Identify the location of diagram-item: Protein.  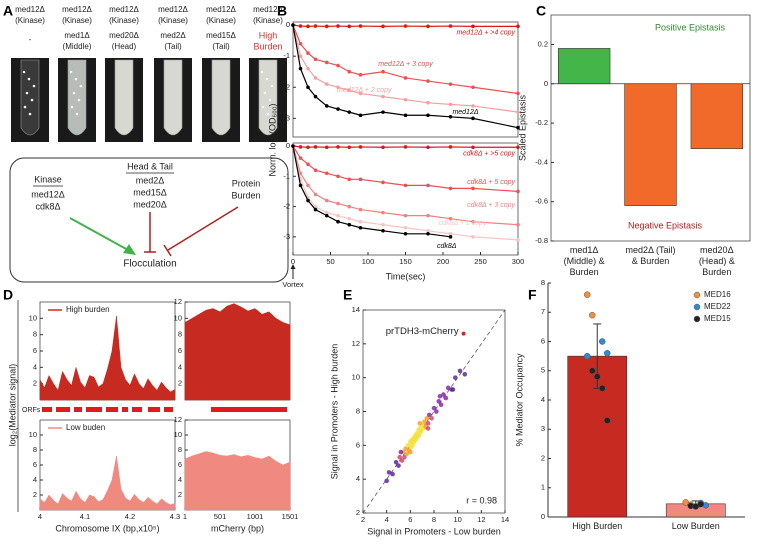
(246, 183).